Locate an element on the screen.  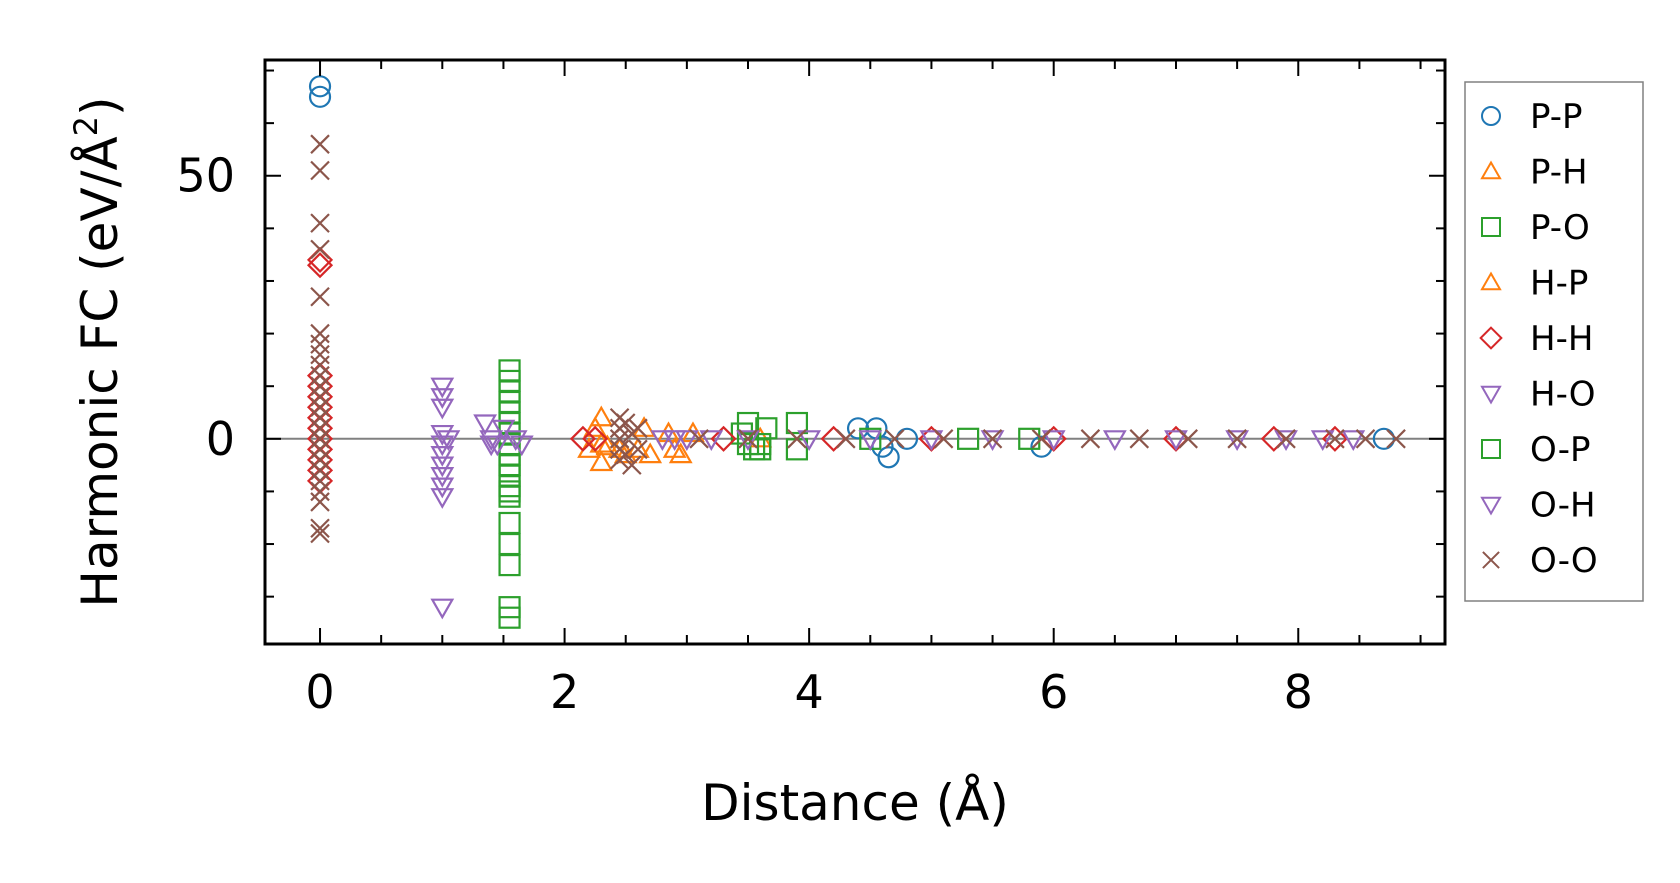
x-axis-title: Distance (Å) is located at coordinates (855, 803).